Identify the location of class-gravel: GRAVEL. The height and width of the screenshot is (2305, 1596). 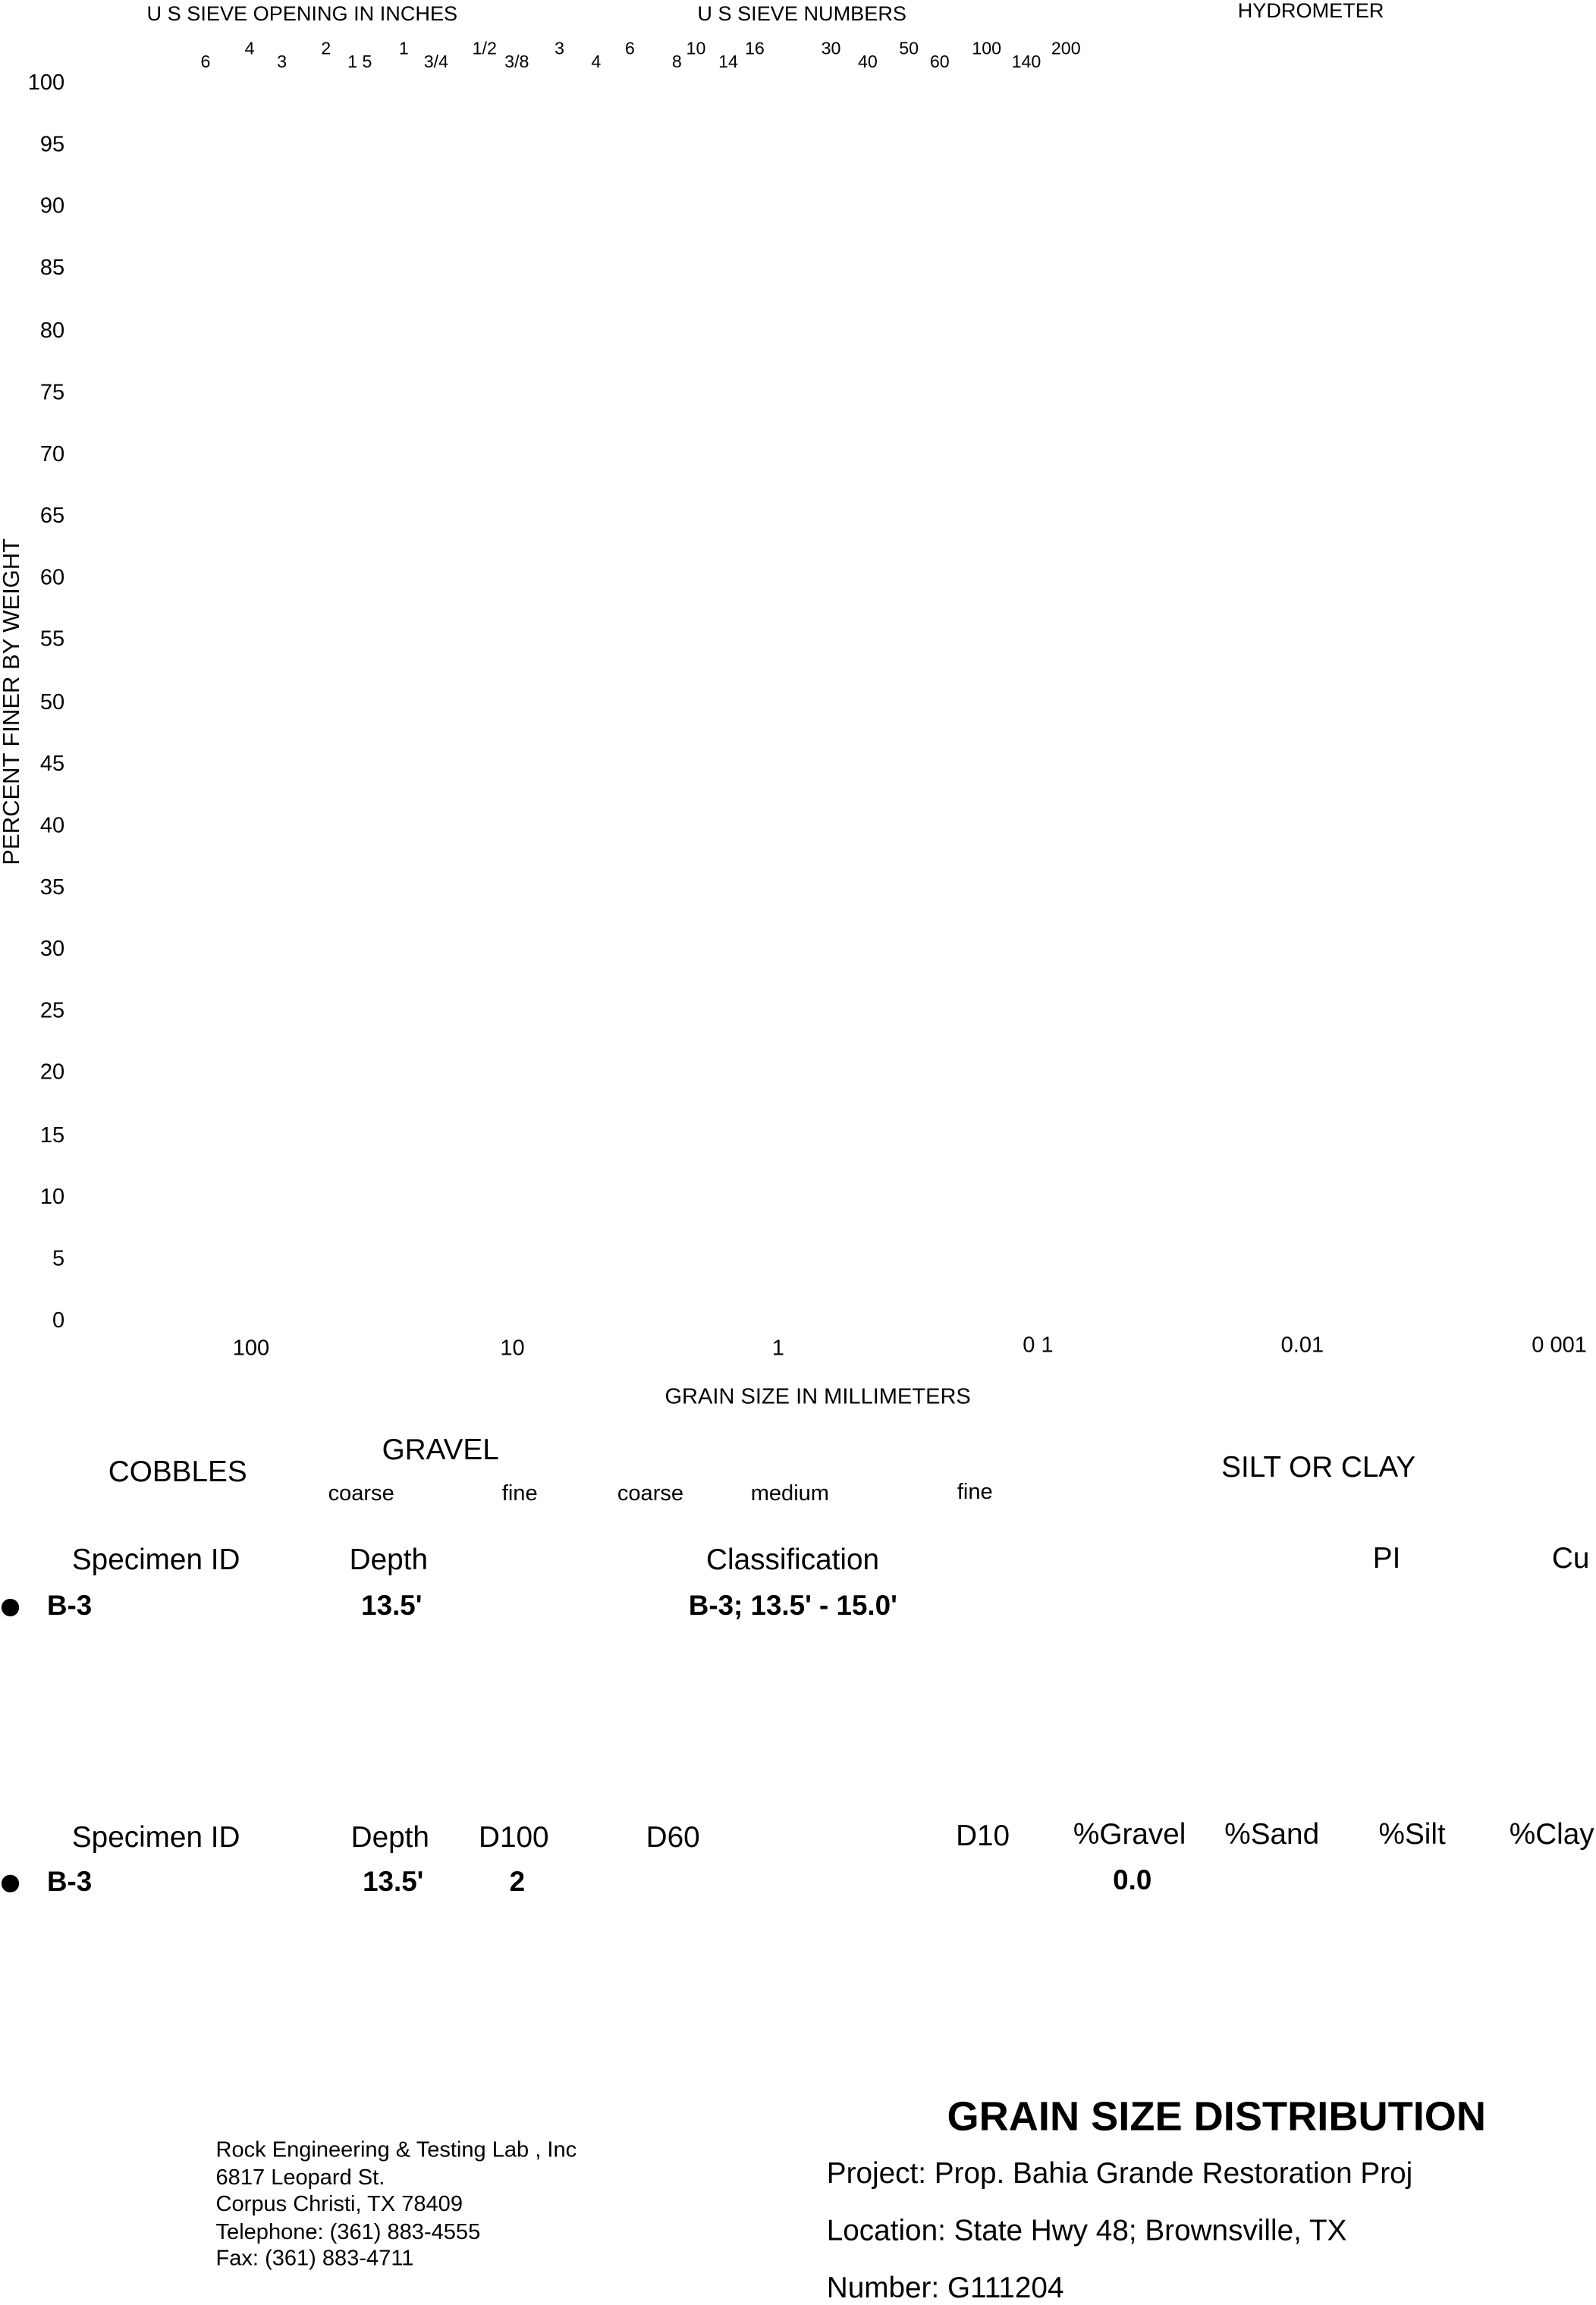
(440, 1450).